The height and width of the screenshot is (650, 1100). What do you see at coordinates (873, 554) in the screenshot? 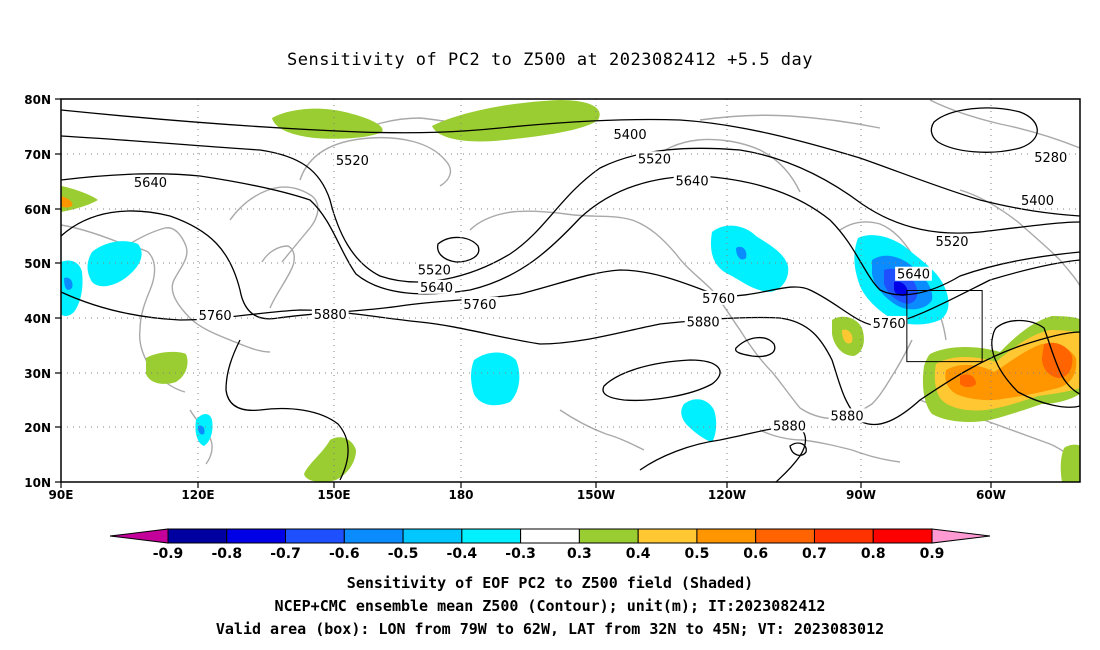
I see `colorbar-level-label: 0.8` at bounding box center [873, 554].